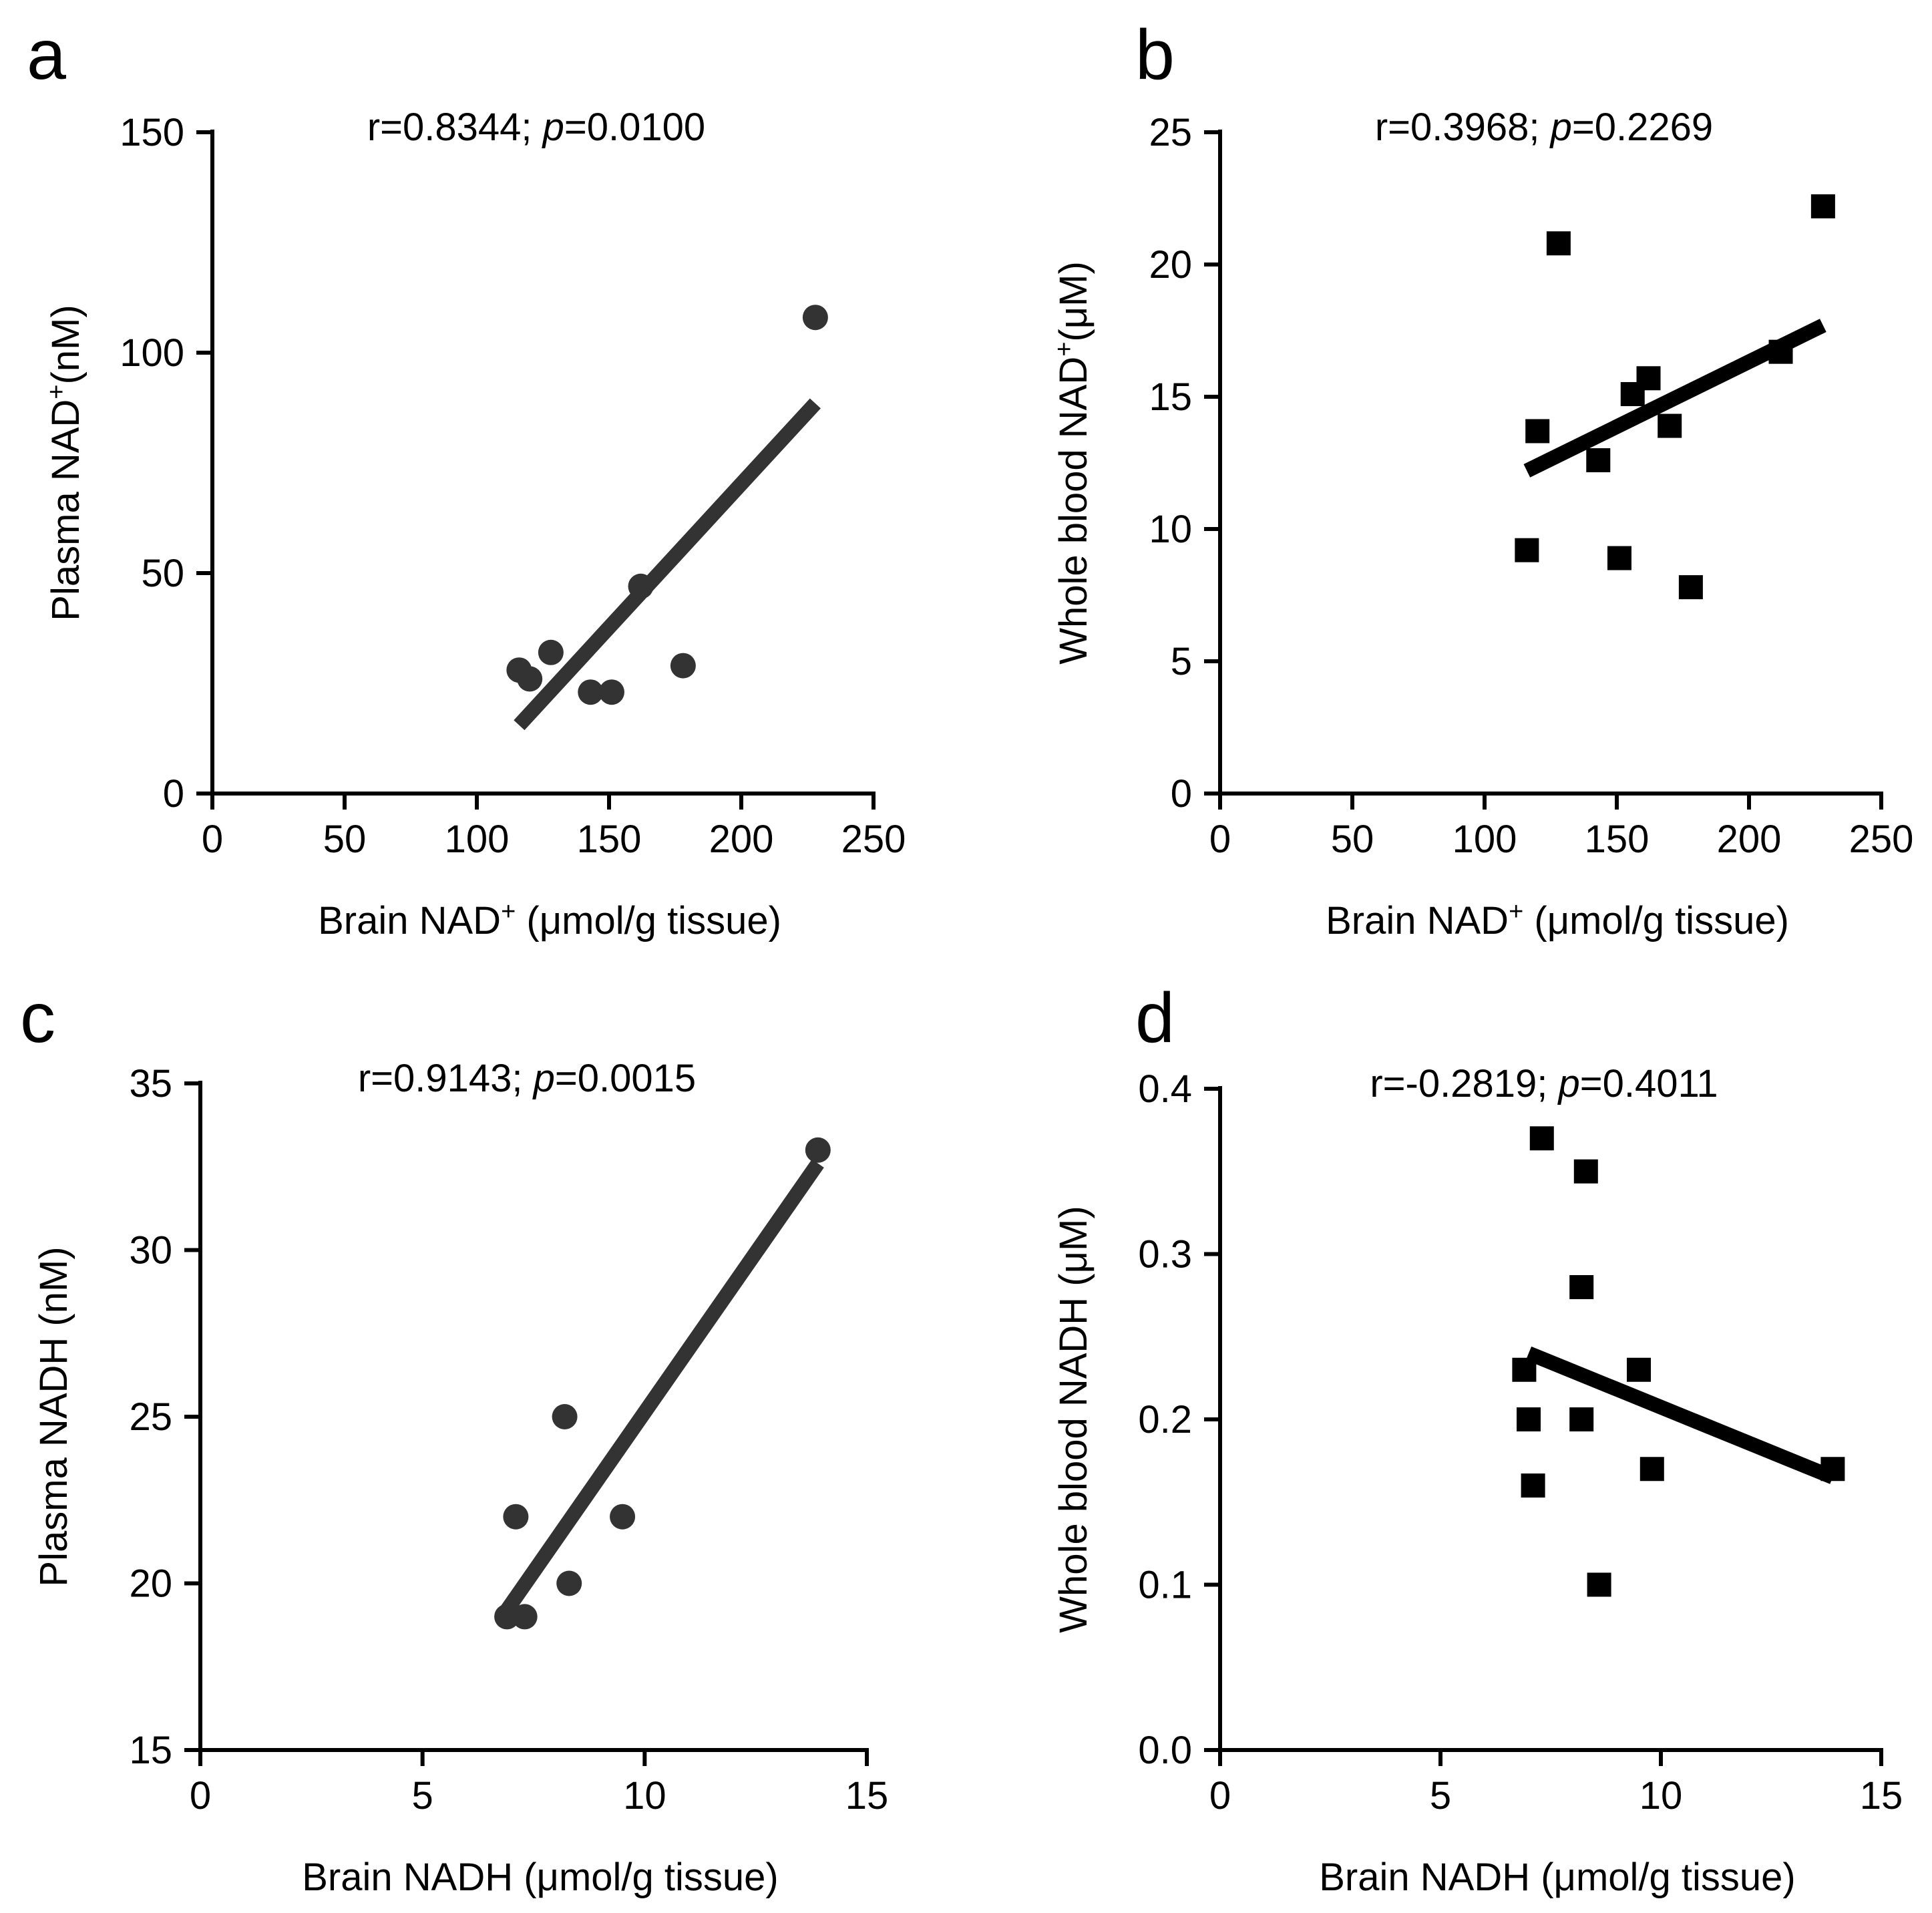 This screenshot has width=1932, height=1913. Describe the element at coordinates (741, 840) in the screenshot. I see `x-tick-label: 200` at that location.